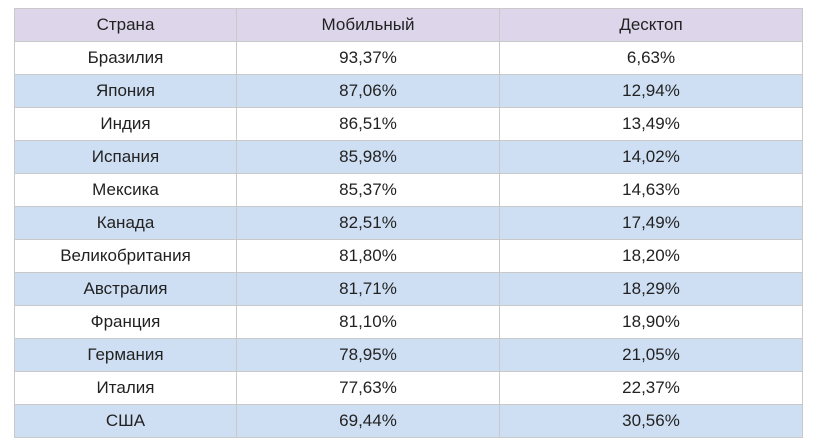  I want to click on table-row: Индия 86,51% 13,49%, so click(408, 124).